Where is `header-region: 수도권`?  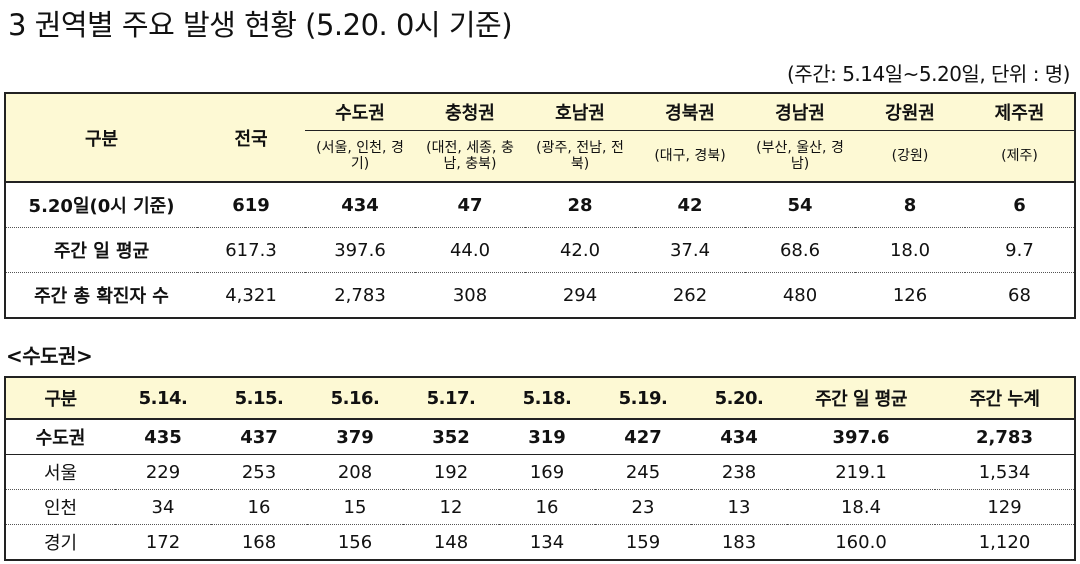 header-region: 수도권 is located at coordinates (360, 112).